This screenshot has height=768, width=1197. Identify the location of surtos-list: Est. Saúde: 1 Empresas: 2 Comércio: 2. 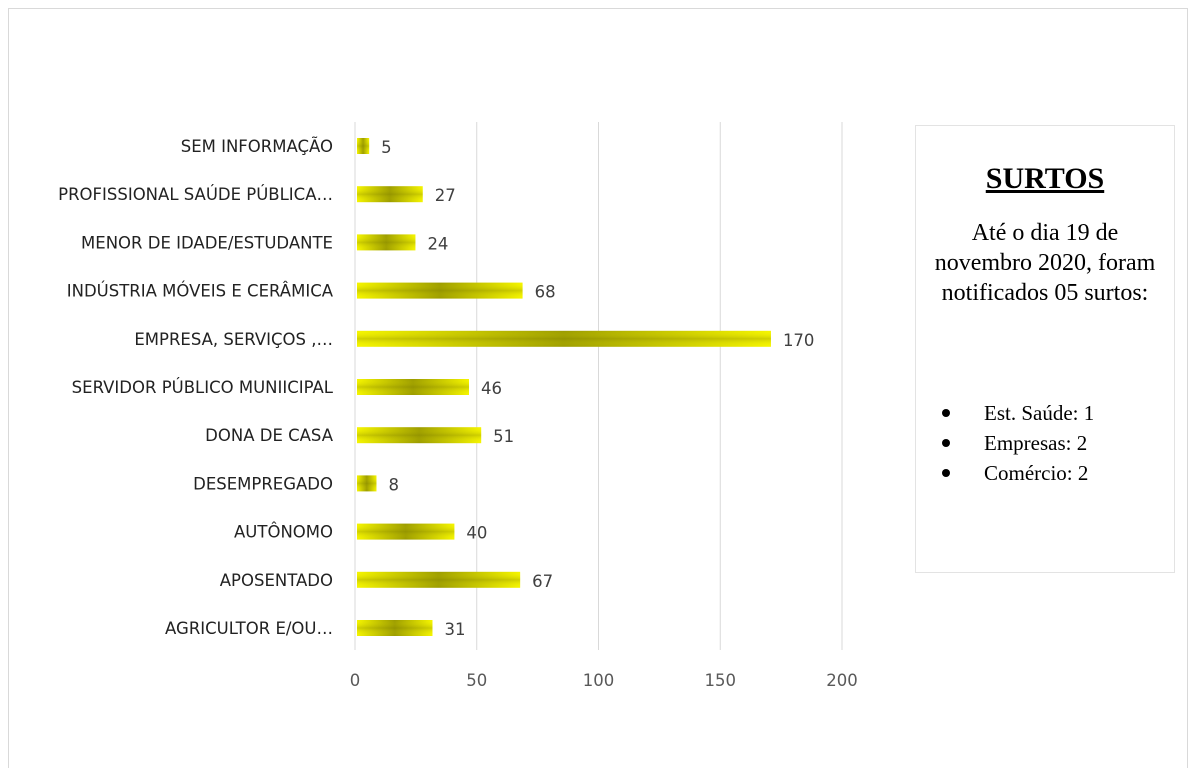
(1016, 443).